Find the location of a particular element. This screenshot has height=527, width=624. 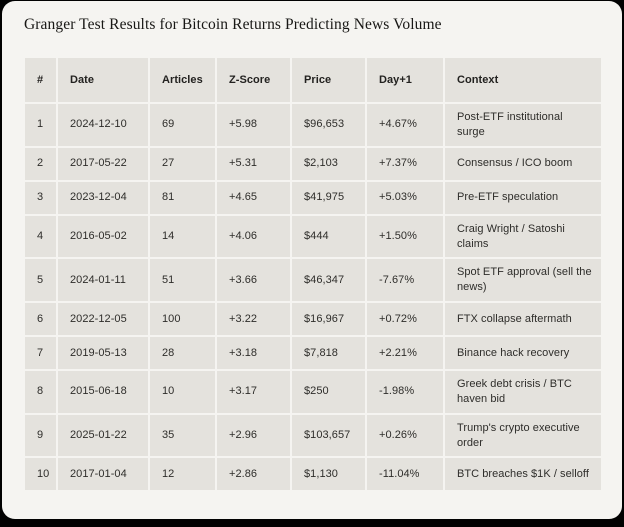

cell-z-score: +3.66 is located at coordinates (253, 280).